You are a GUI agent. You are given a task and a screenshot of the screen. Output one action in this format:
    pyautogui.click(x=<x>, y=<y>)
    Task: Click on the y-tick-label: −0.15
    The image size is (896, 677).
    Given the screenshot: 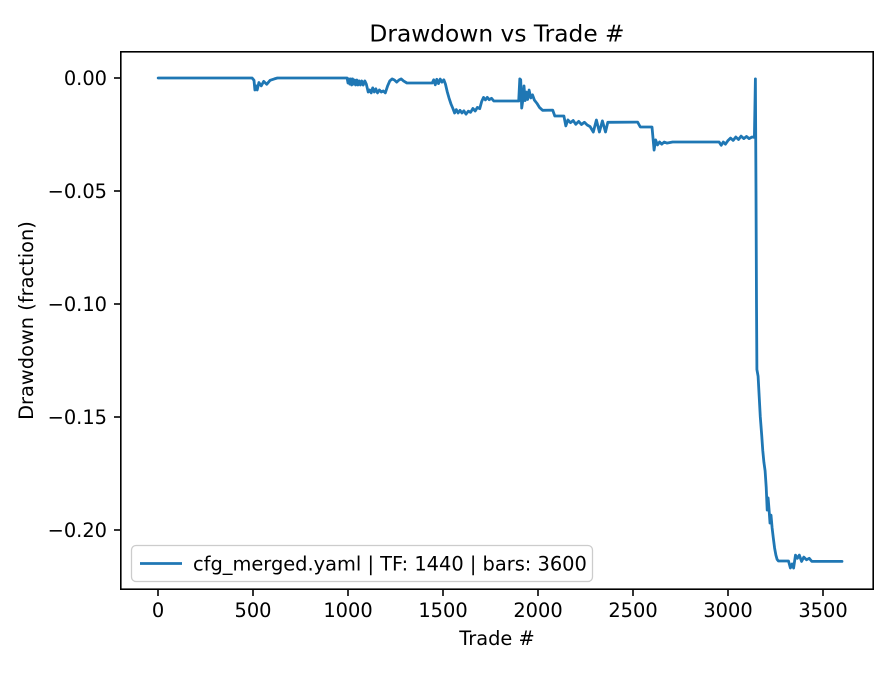 What is the action you would take?
    pyautogui.click(x=77, y=417)
    